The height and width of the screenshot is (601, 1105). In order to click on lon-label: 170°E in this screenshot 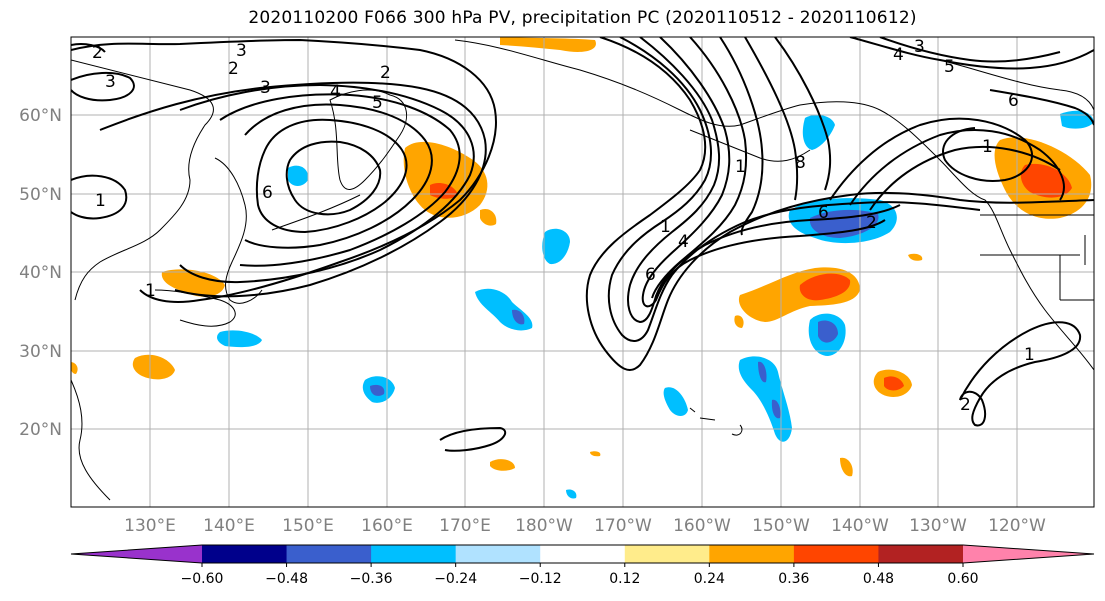, I will do `click(465, 526)`.